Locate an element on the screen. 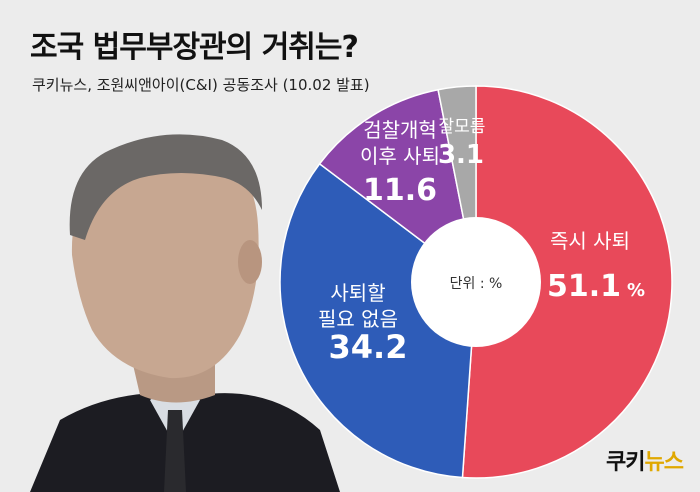 This screenshot has height=492, width=700. brand-logo: 쿠키뉴스 is located at coordinates (645, 460).